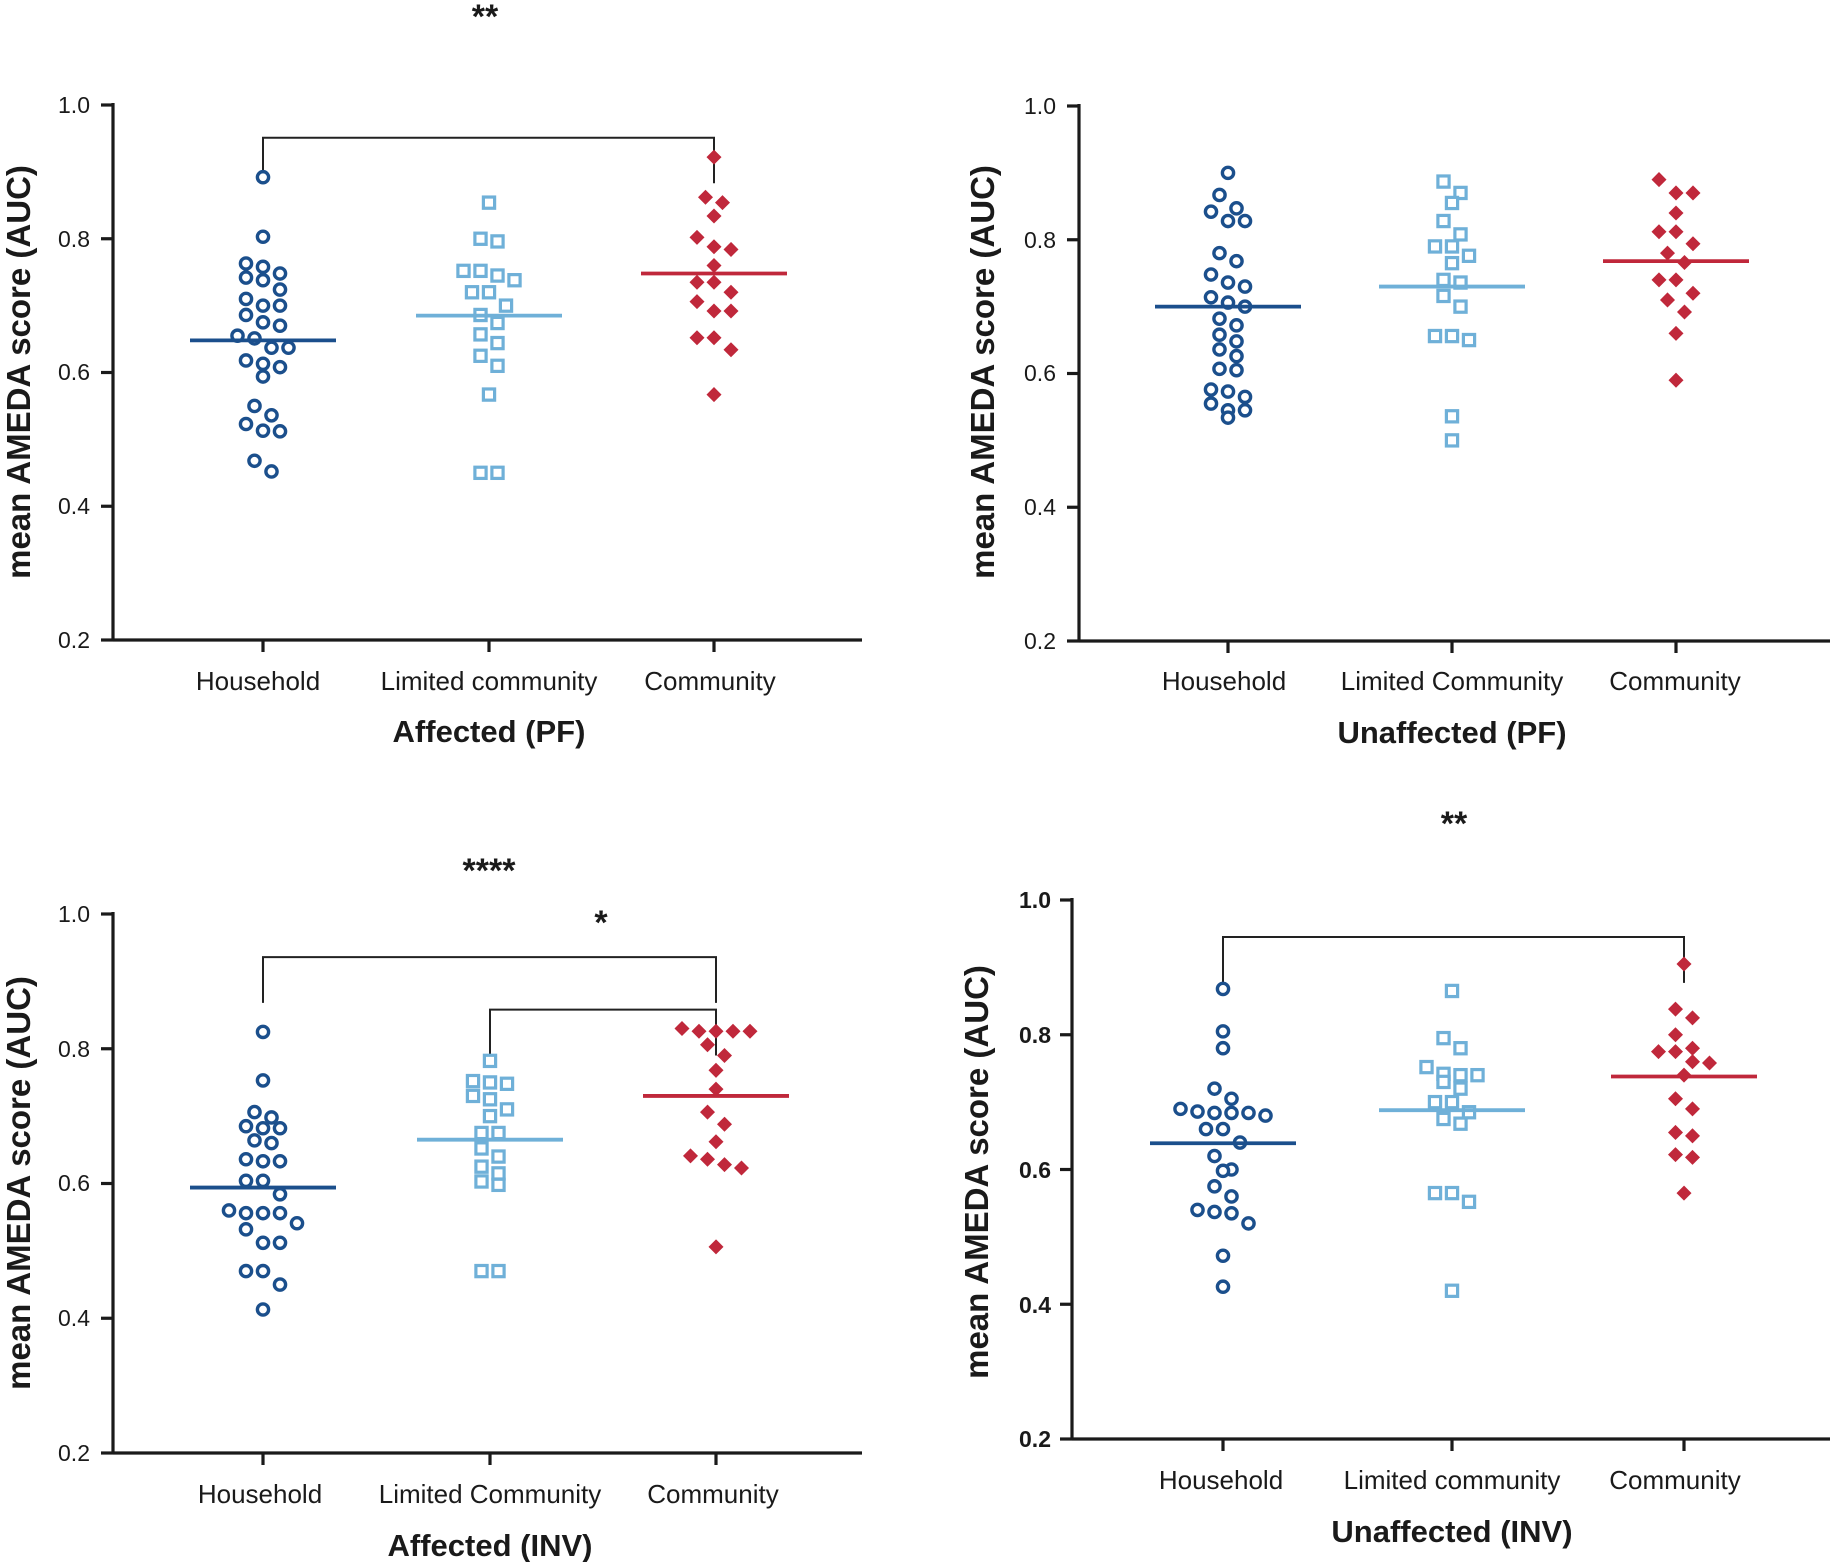  Describe the element at coordinates (709, 681) in the screenshot. I see `category-label-community: Community` at that location.